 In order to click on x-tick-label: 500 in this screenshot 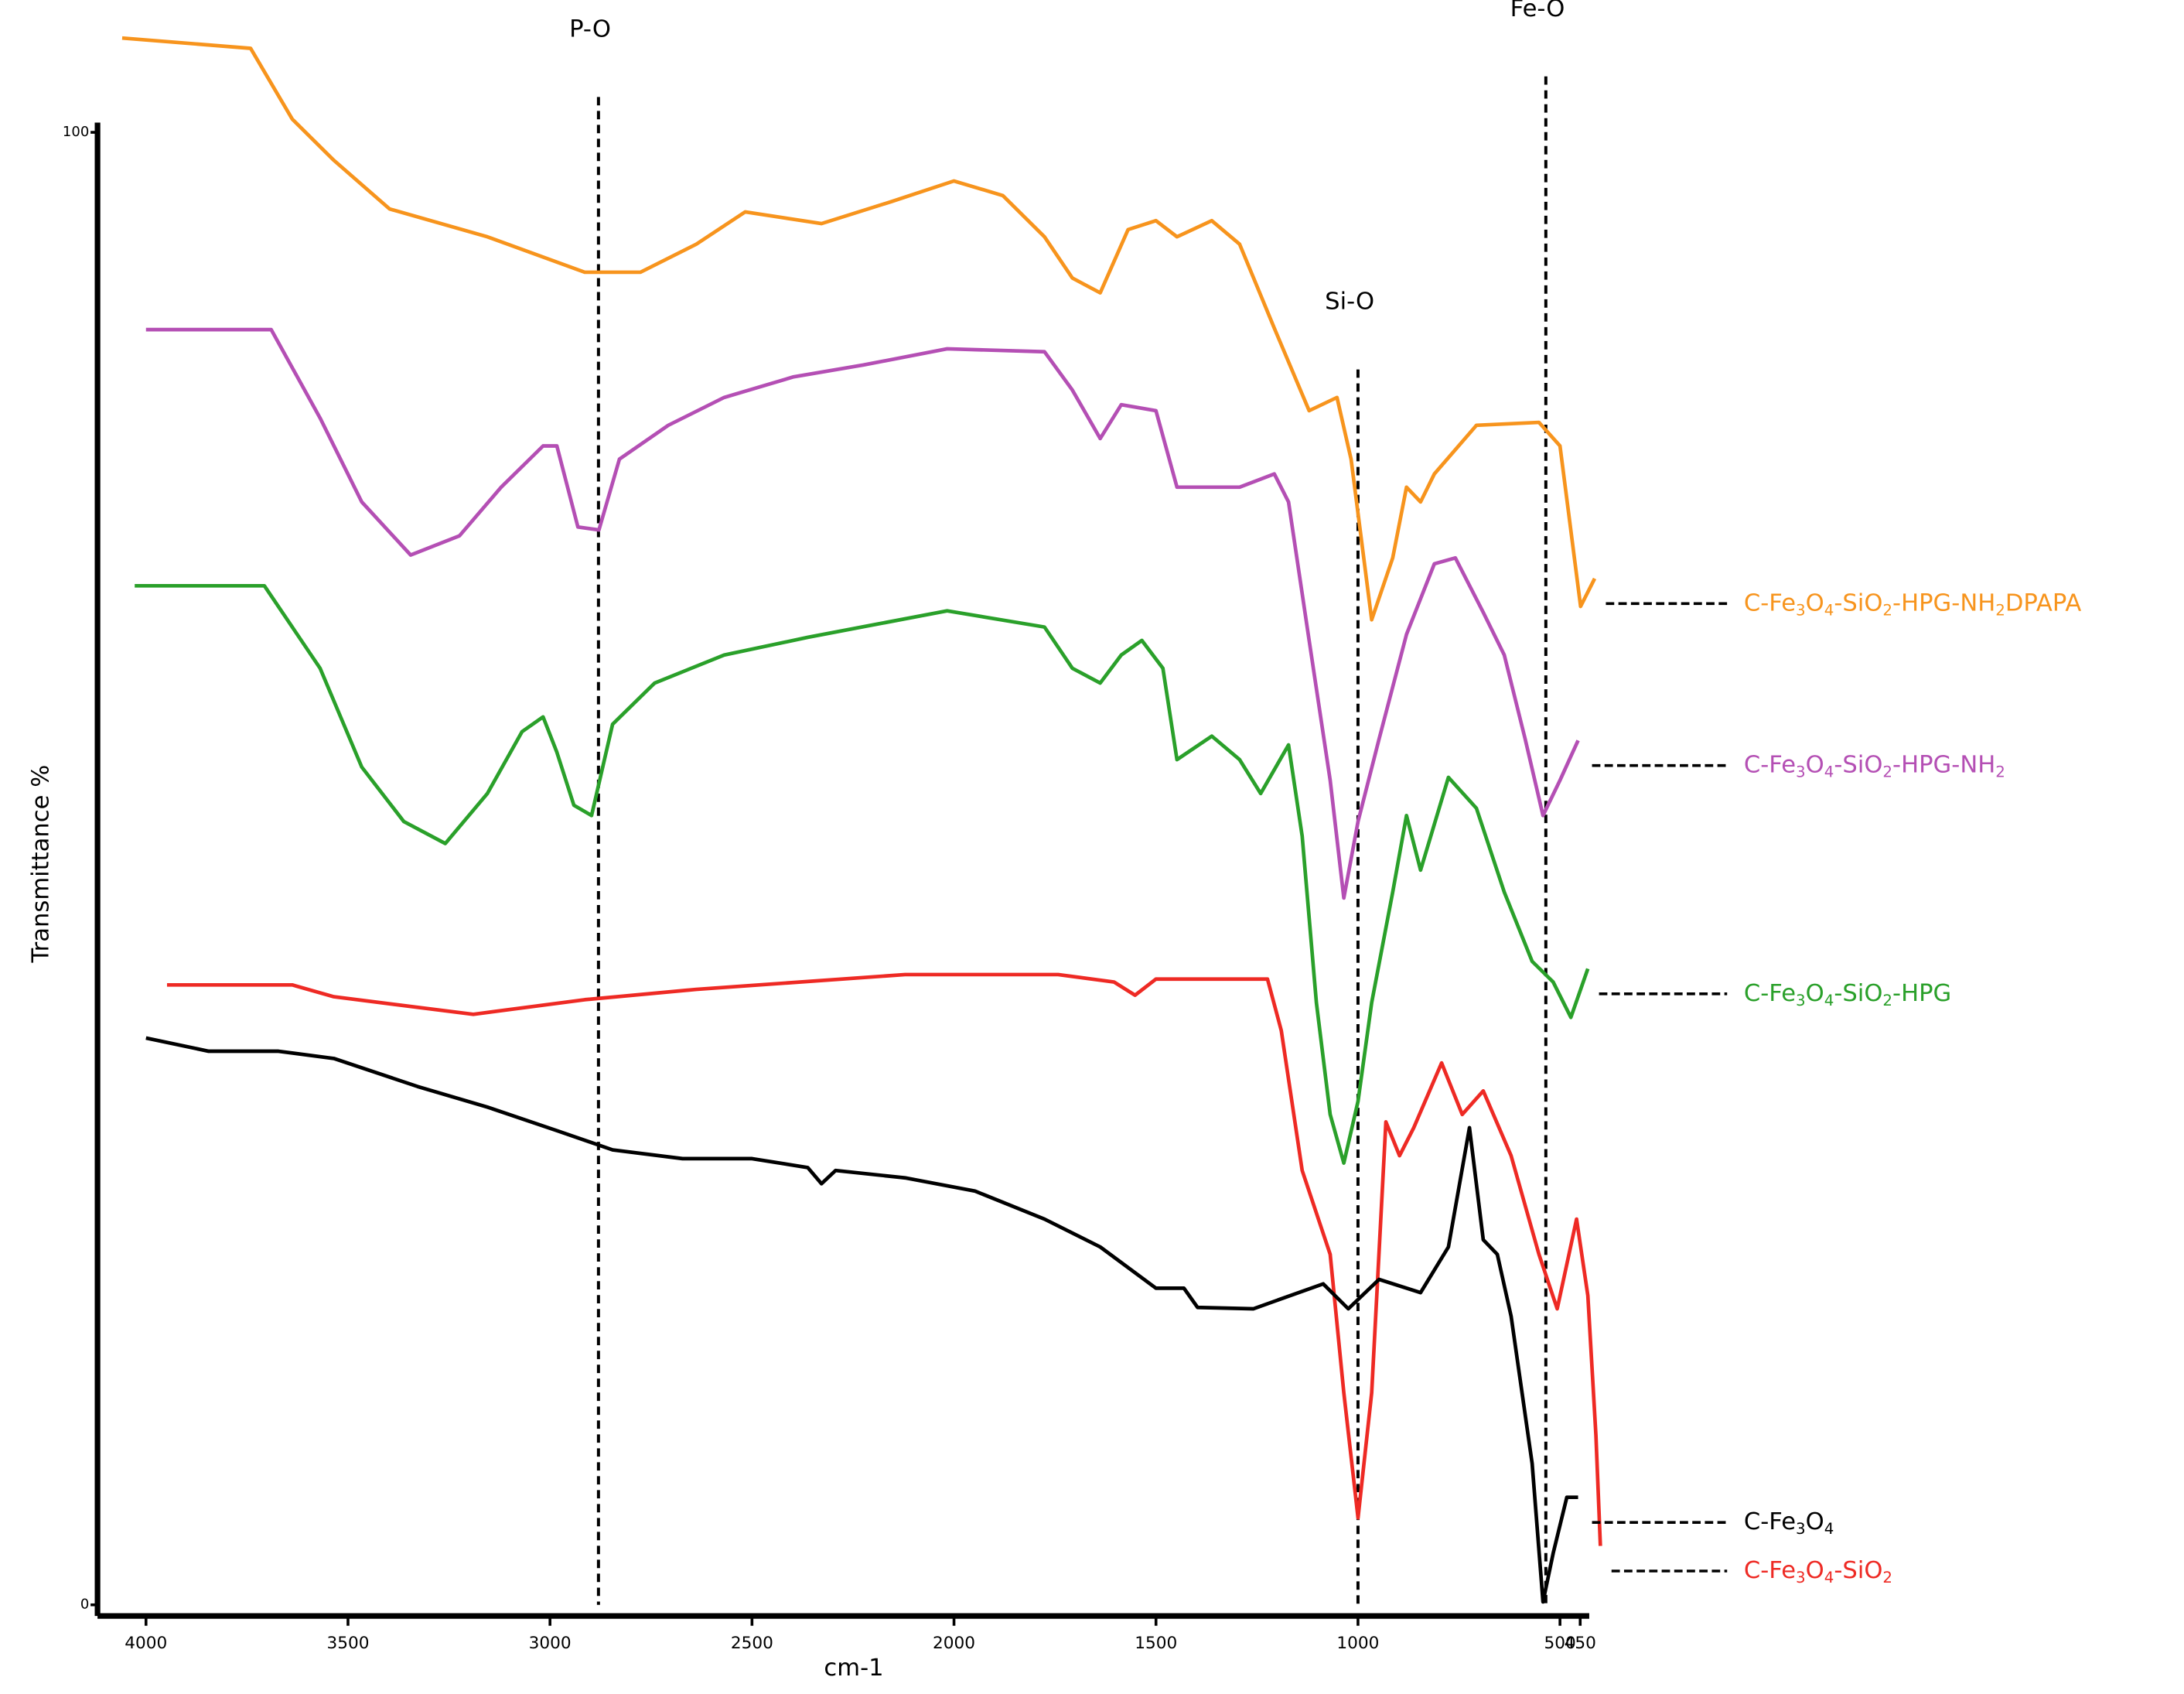, I will do `click(1559, 1643)`.